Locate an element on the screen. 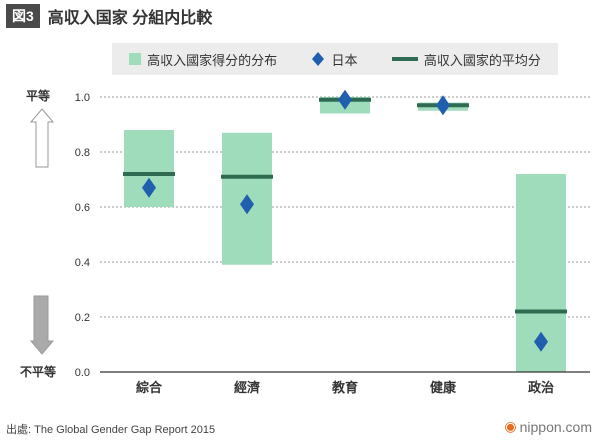  y-tick-label: 0.6 is located at coordinates (82, 208).